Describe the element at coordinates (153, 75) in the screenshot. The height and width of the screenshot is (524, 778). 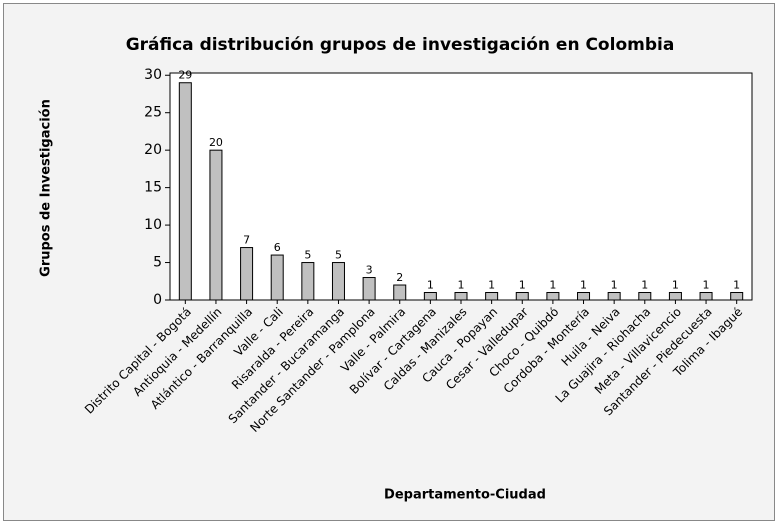
I see `y-tick-label: 30` at that location.